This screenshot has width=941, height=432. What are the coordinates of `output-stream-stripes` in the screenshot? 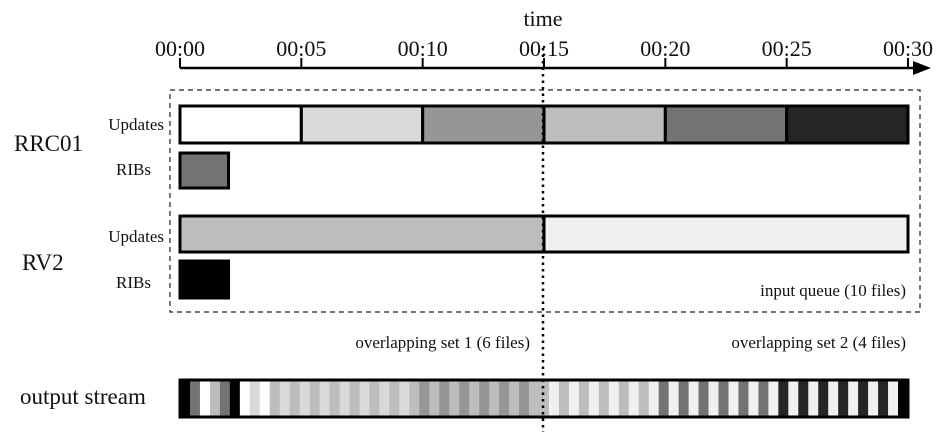 It's located at (544, 398).